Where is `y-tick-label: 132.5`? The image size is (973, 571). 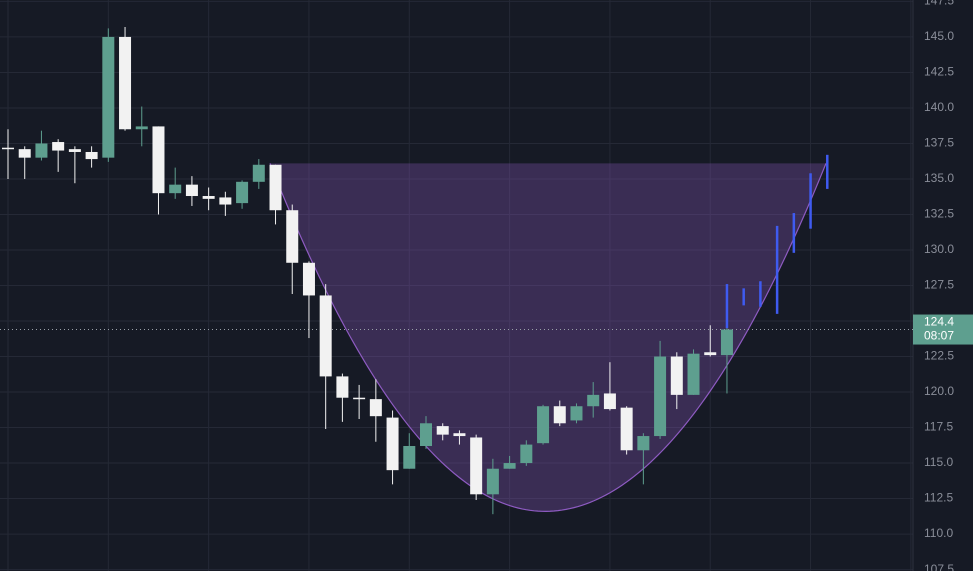
y-tick-label: 132.5 is located at coordinates (939, 214).